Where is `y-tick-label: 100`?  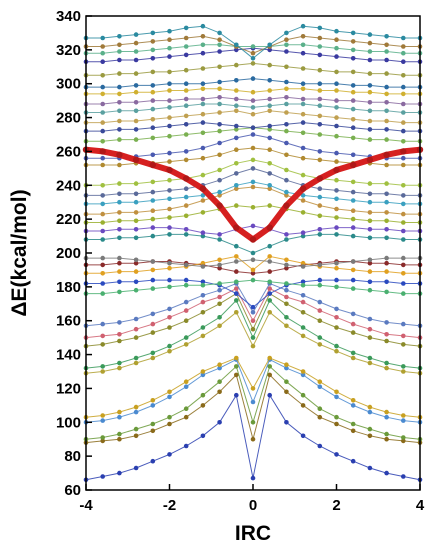
y-tick-label: 100 is located at coordinates (68, 422).